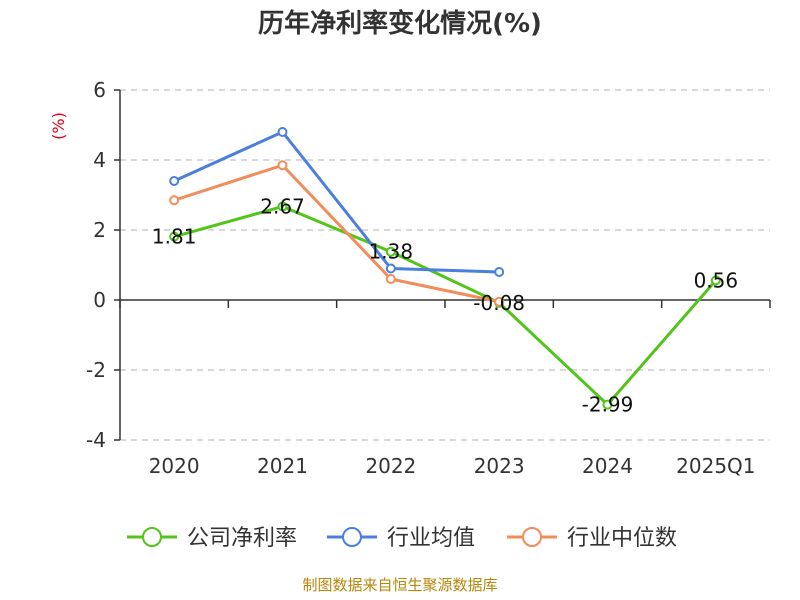 This screenshot has height=600, width=800. Describe the element at coordinates (282, 466) in the screenshot. I see `x-tick-label: 2021` at that location.